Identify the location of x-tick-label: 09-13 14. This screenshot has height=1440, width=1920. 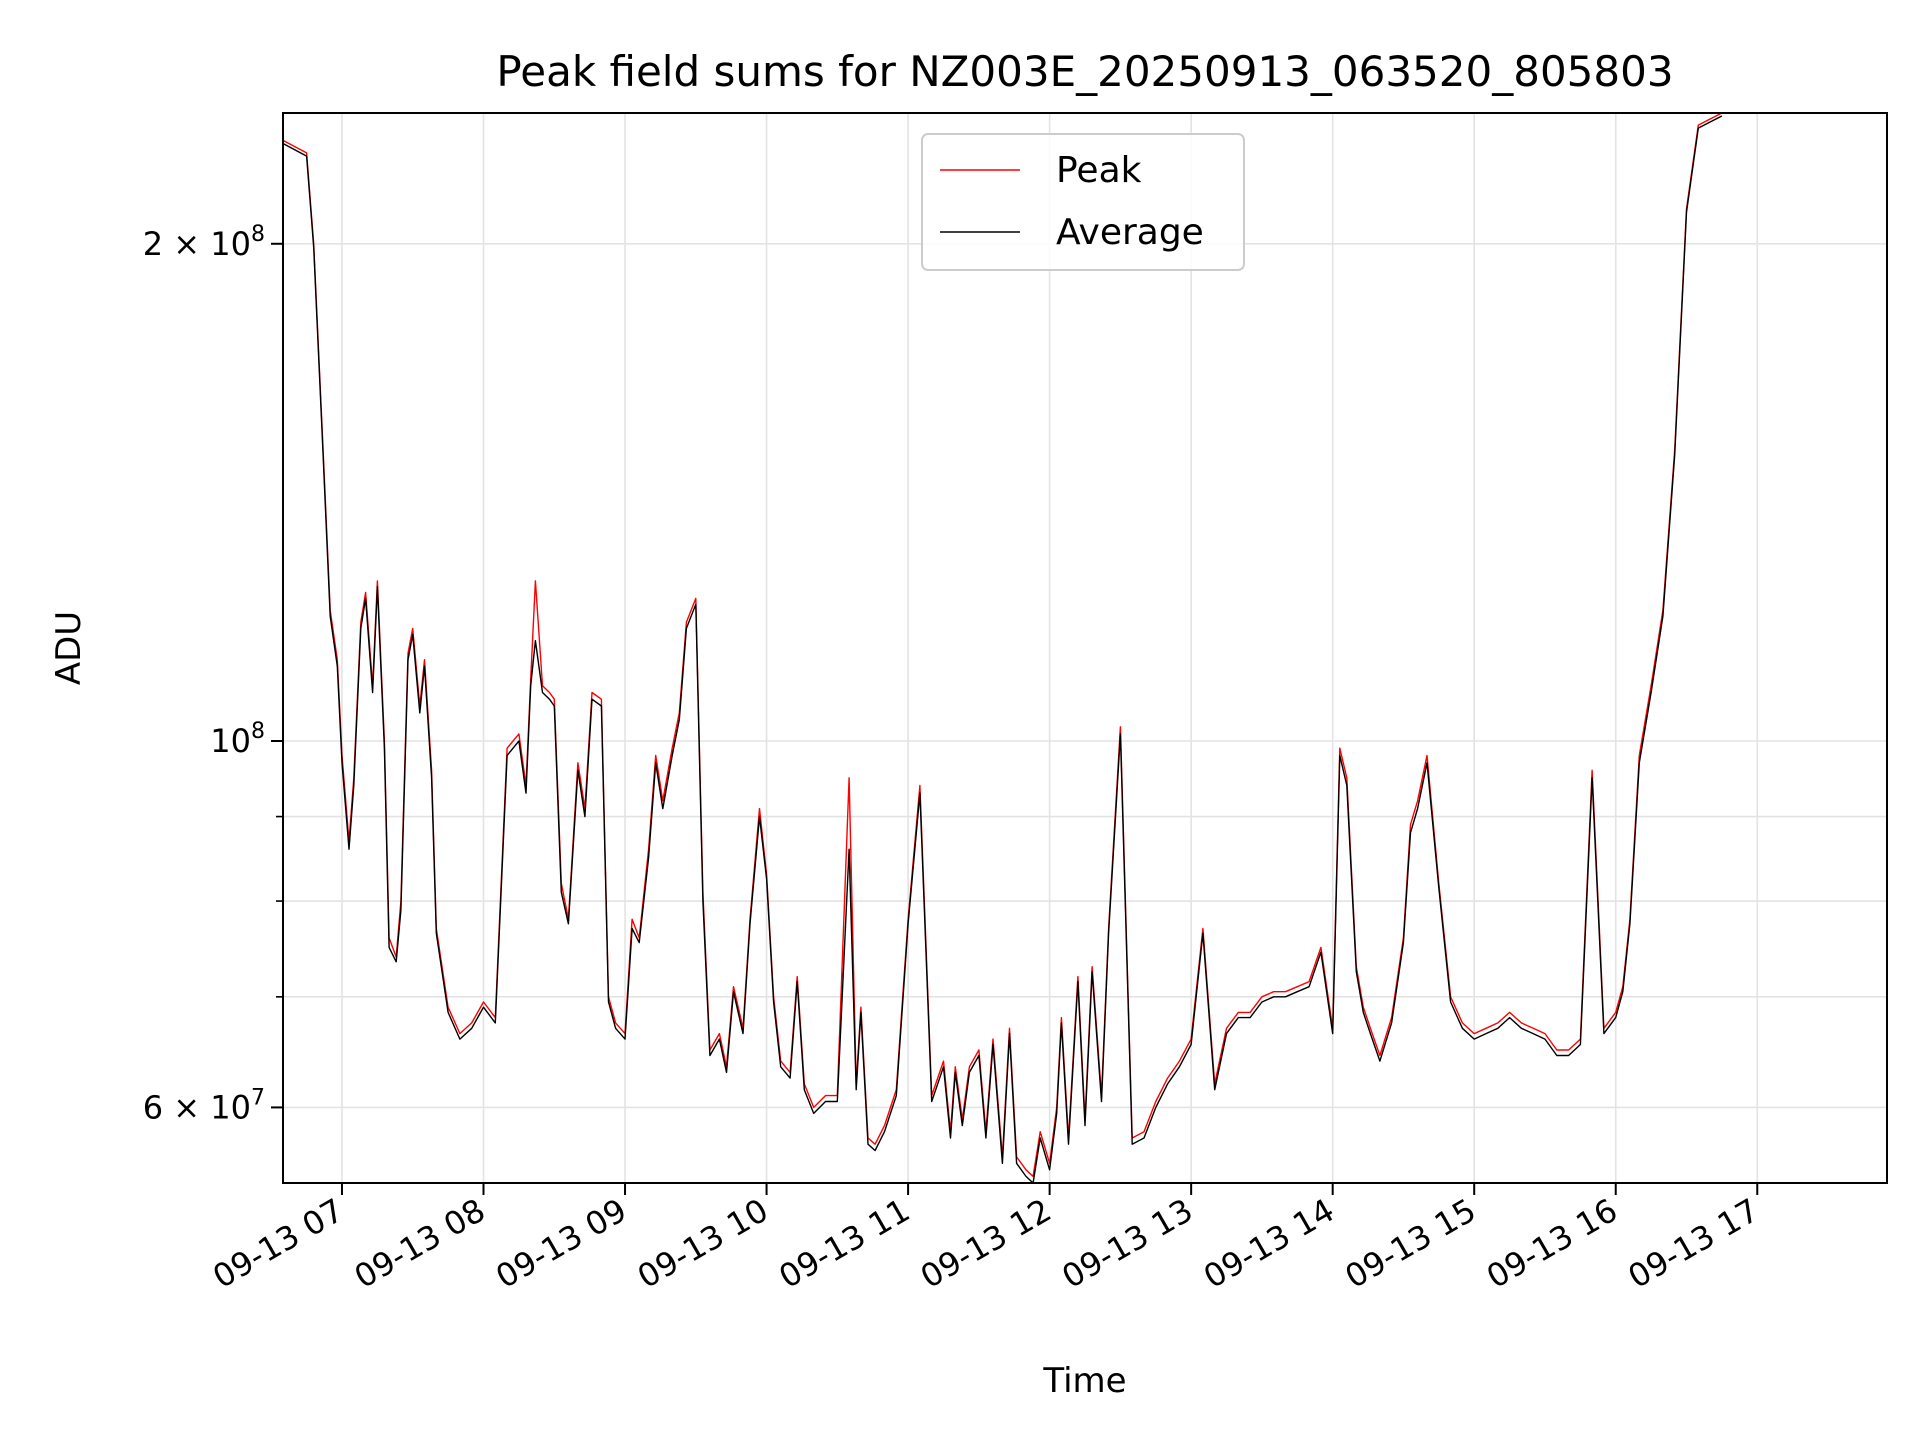
(1269, 1243).